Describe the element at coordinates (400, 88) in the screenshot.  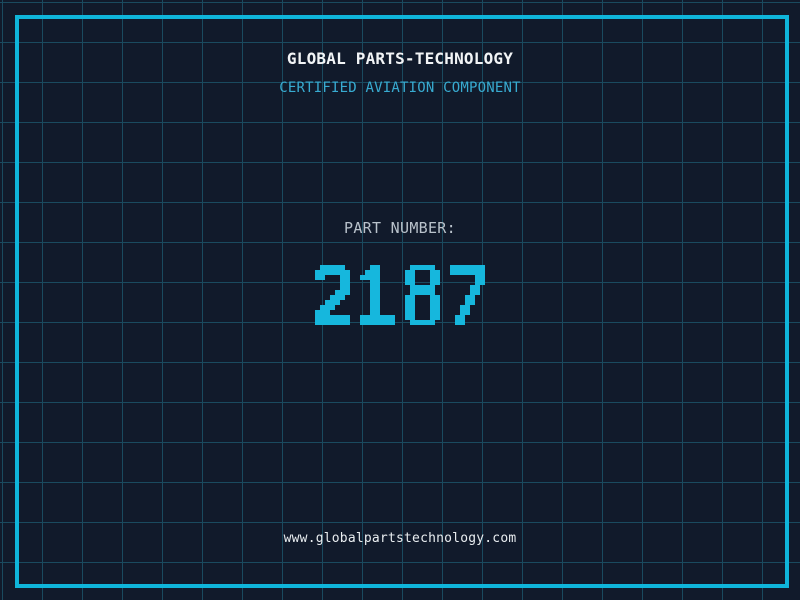
I see `certification-subtitle: CERTIFIED AVIATION COMPONENT` at that location.